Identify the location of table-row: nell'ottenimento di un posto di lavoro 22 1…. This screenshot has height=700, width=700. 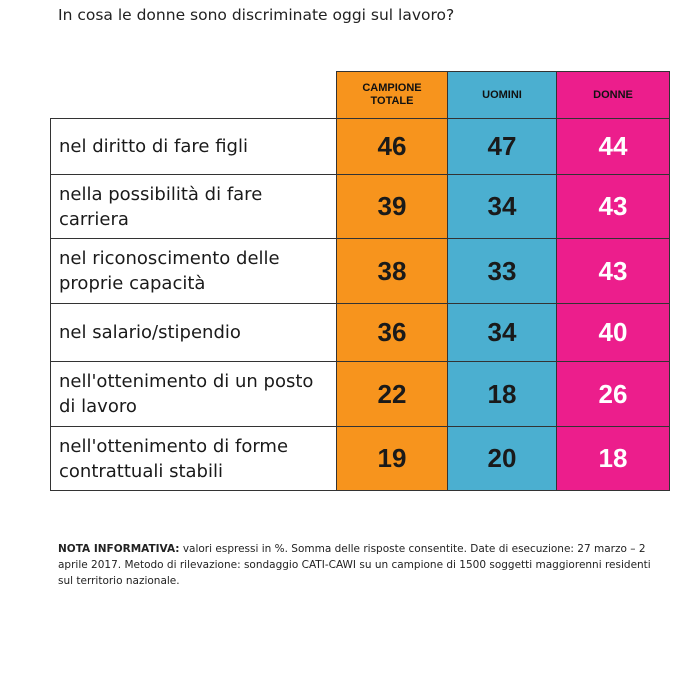
(360, 394).